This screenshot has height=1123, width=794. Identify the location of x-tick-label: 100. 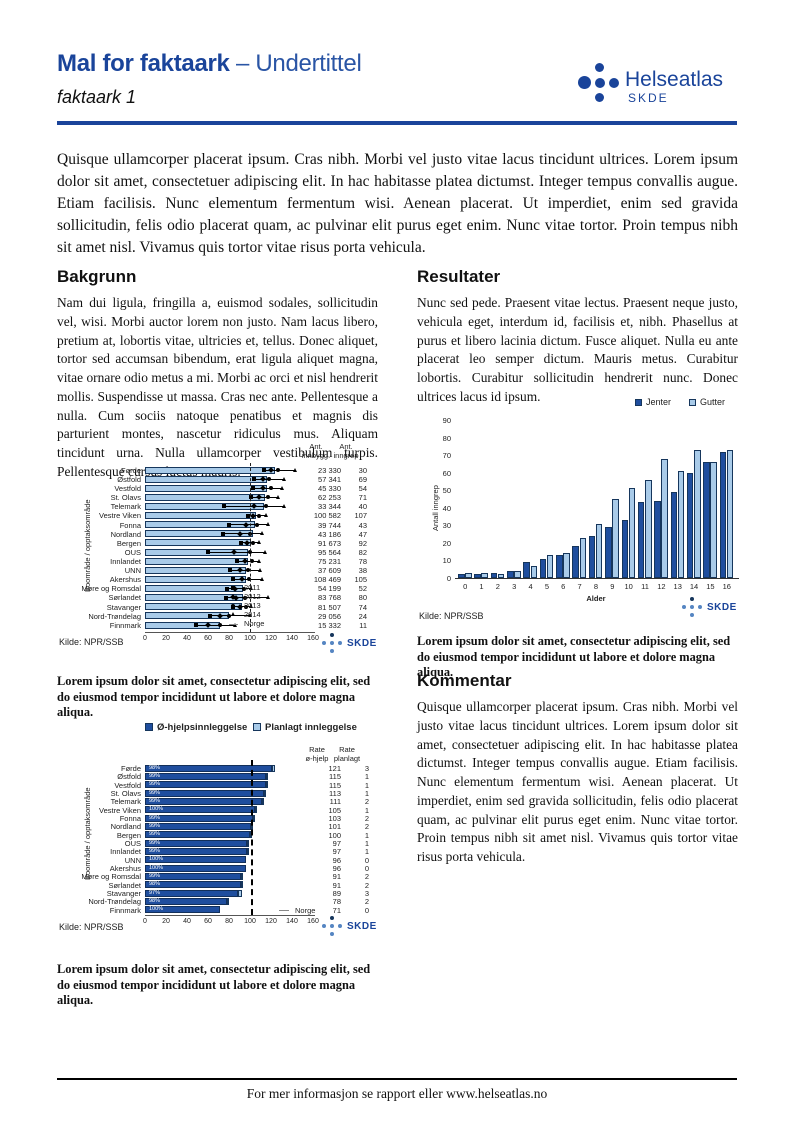
(250, 638).